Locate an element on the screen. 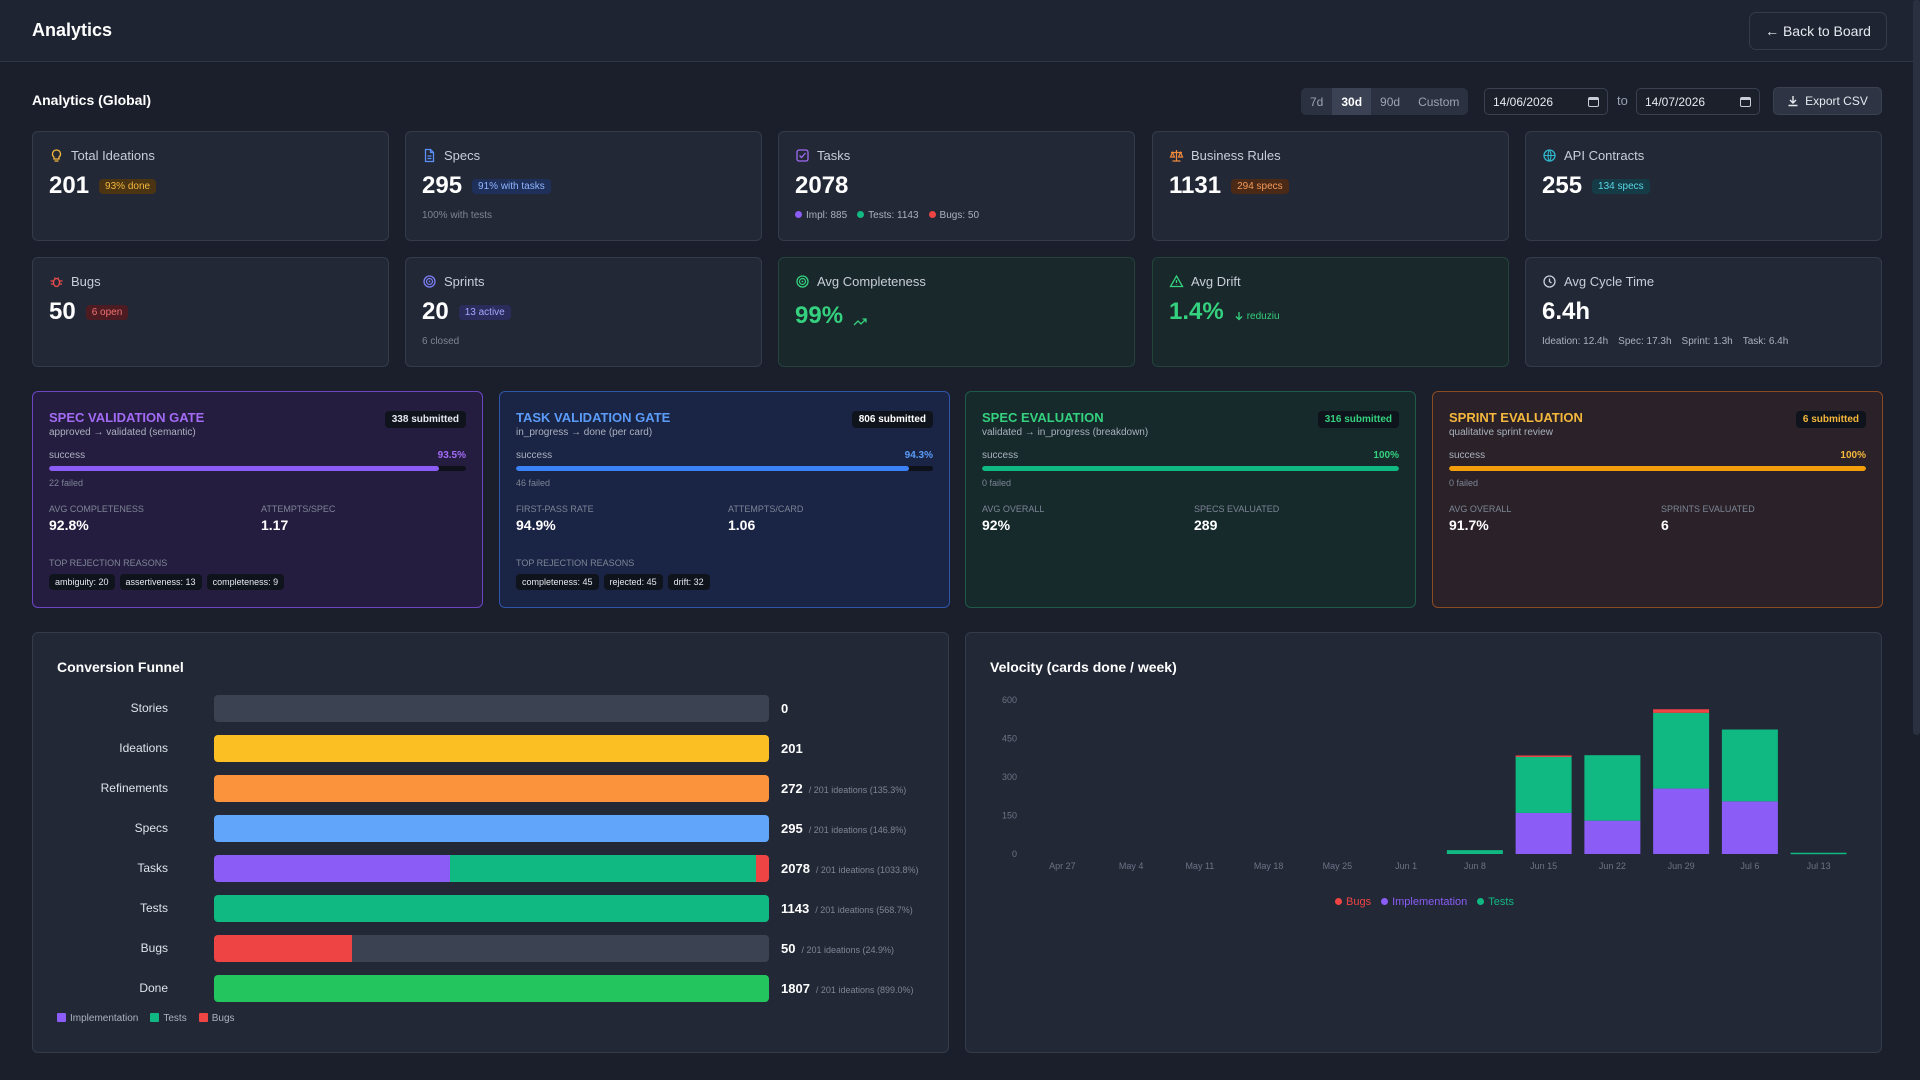 The height and width of the screenshot is (1080, 1920). card-badge: 134 specs is located at coordinates (1621, 186).